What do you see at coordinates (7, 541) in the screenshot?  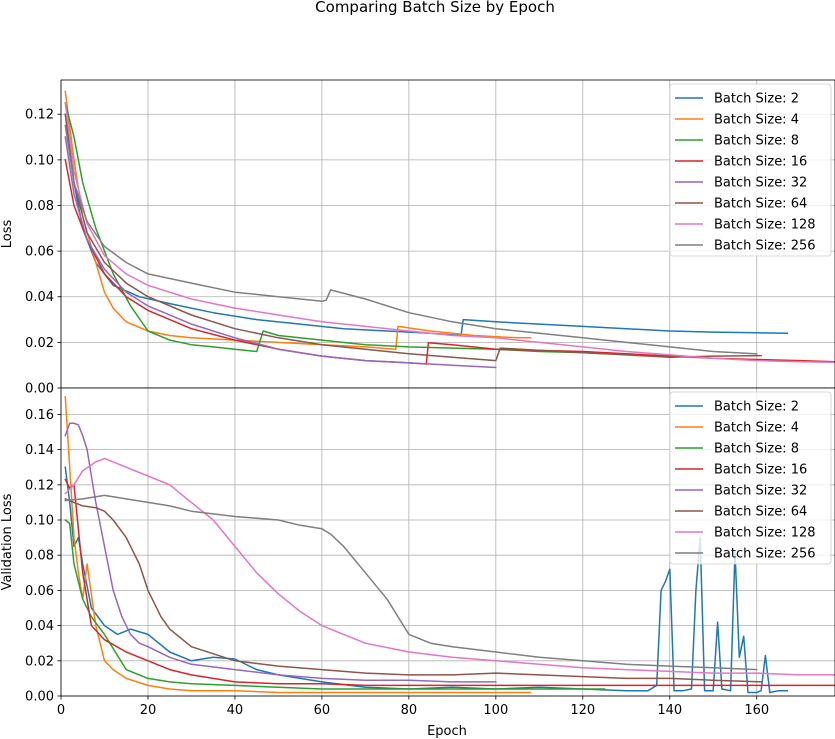 I see `y-axis-label: Validation Loss` at bounding box center [7, 541].